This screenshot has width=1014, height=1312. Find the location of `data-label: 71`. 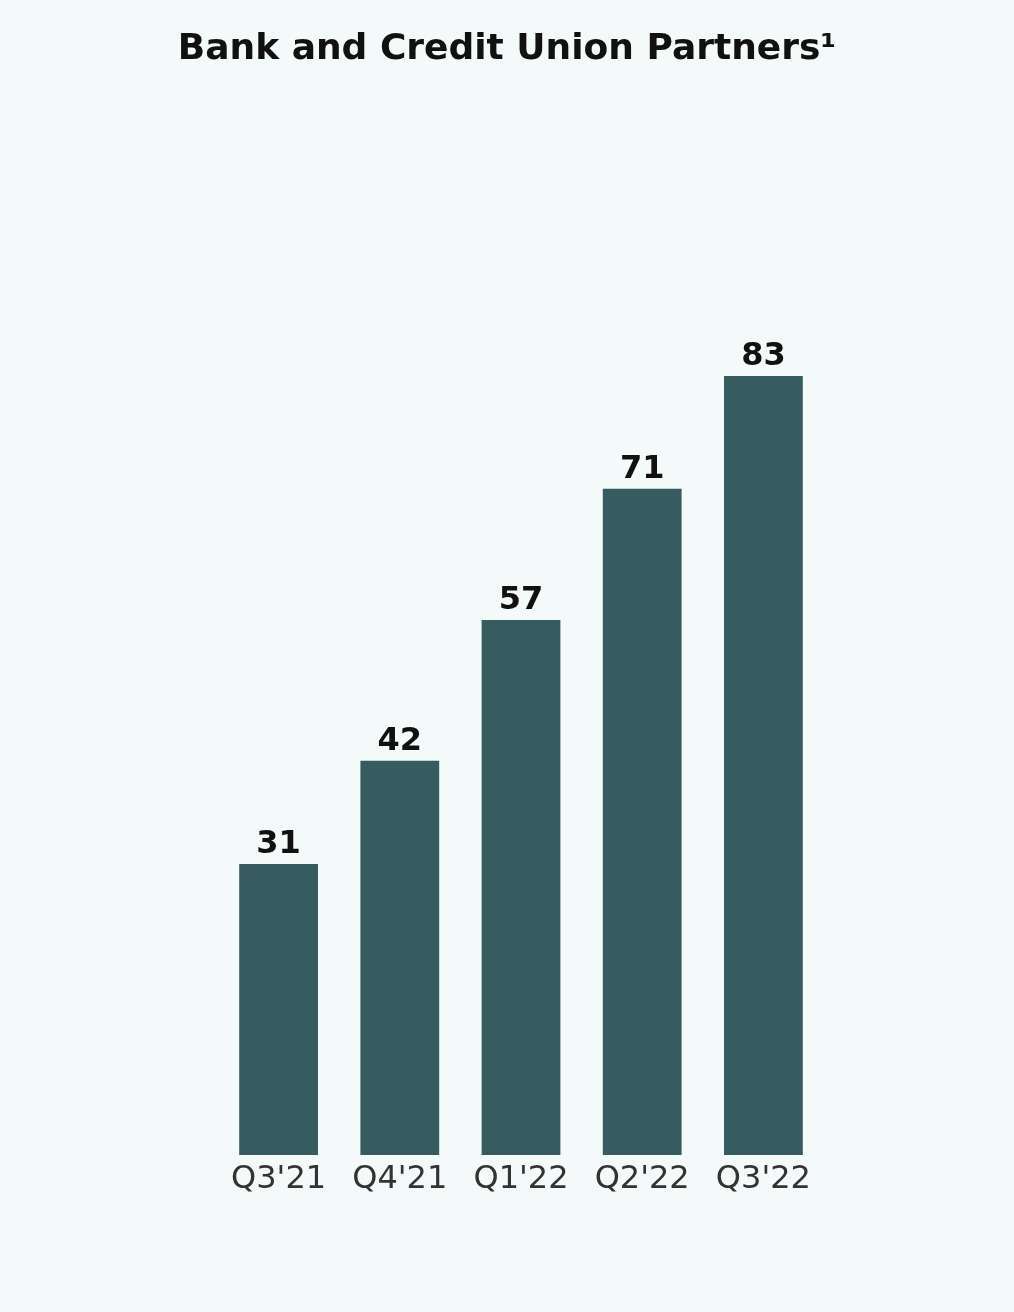

data-label: 71 is located at coordinates (642, 466).